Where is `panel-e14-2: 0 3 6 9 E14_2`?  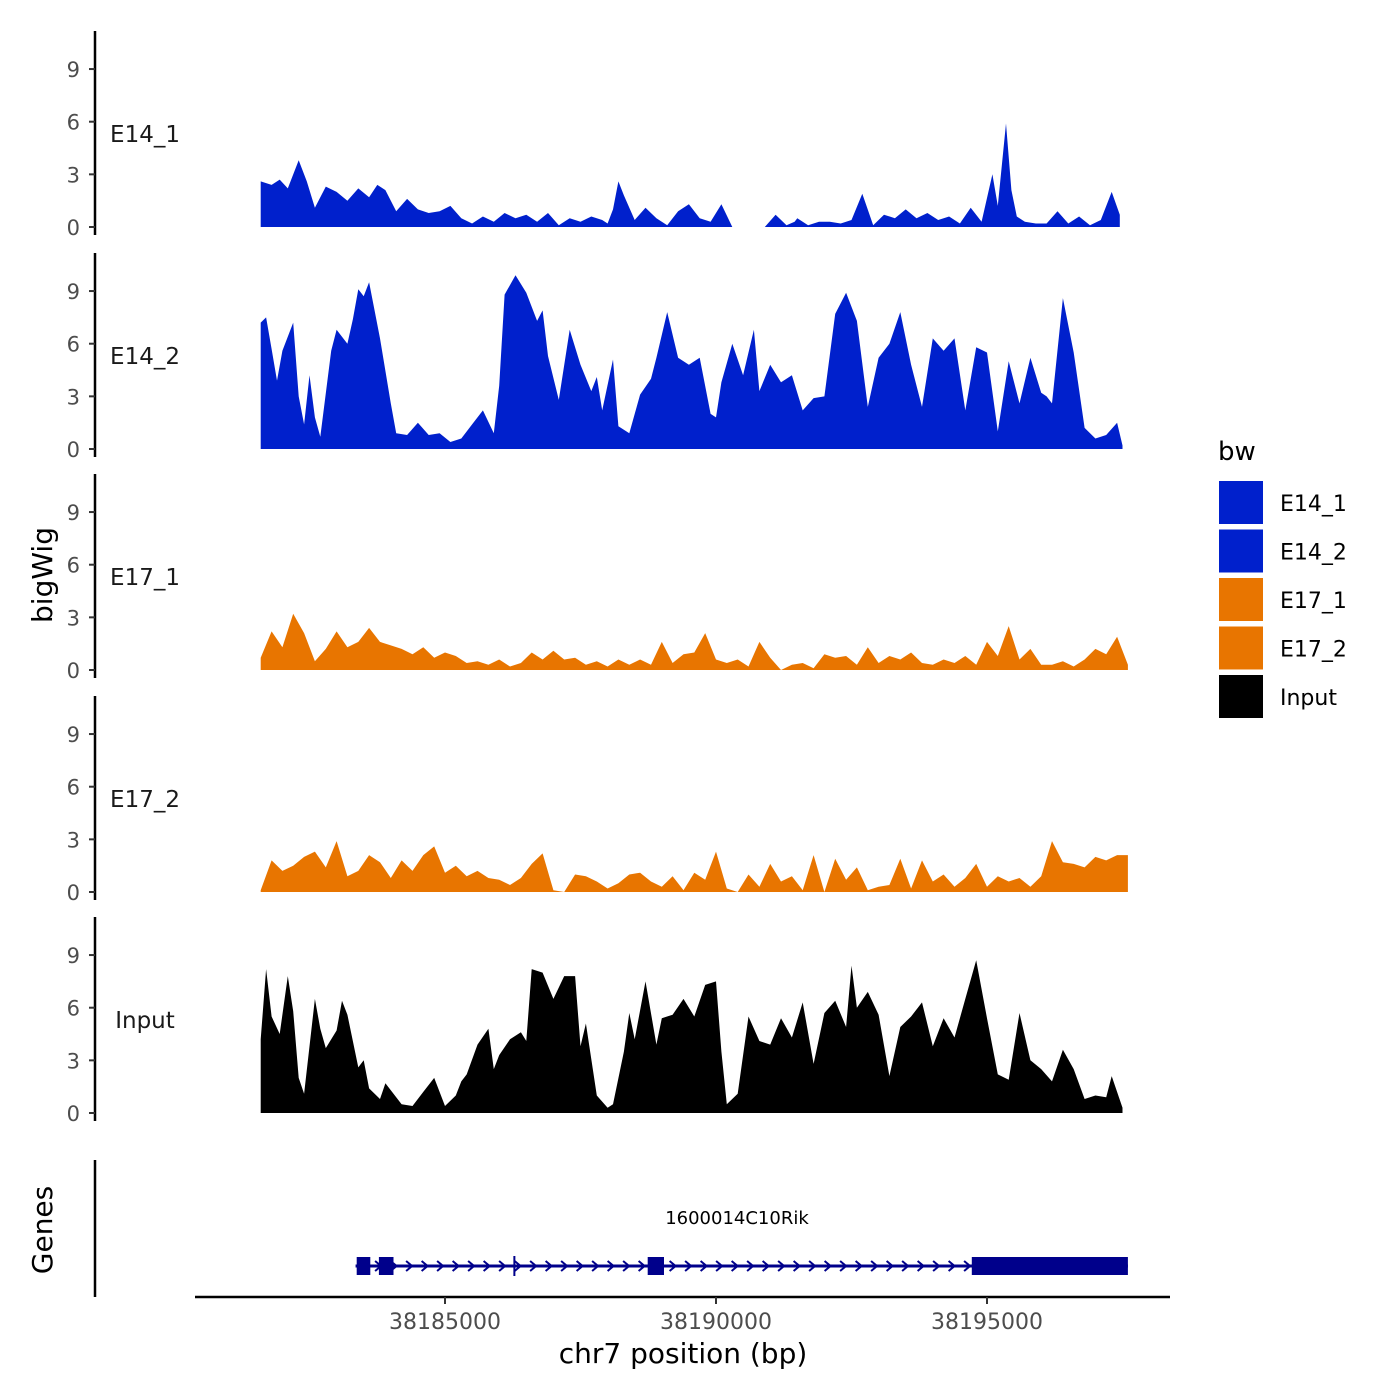
panel-e14-2: 0 3 6 9 E14_2 is located at coordinates (595, 357).